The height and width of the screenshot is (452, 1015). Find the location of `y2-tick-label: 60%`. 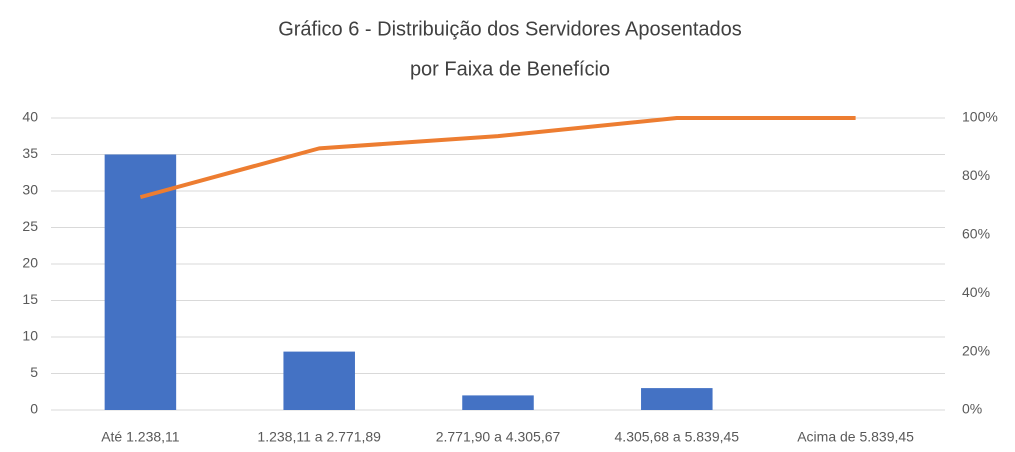

y2-tick-label: 60% is located at coordinates (976, 234).